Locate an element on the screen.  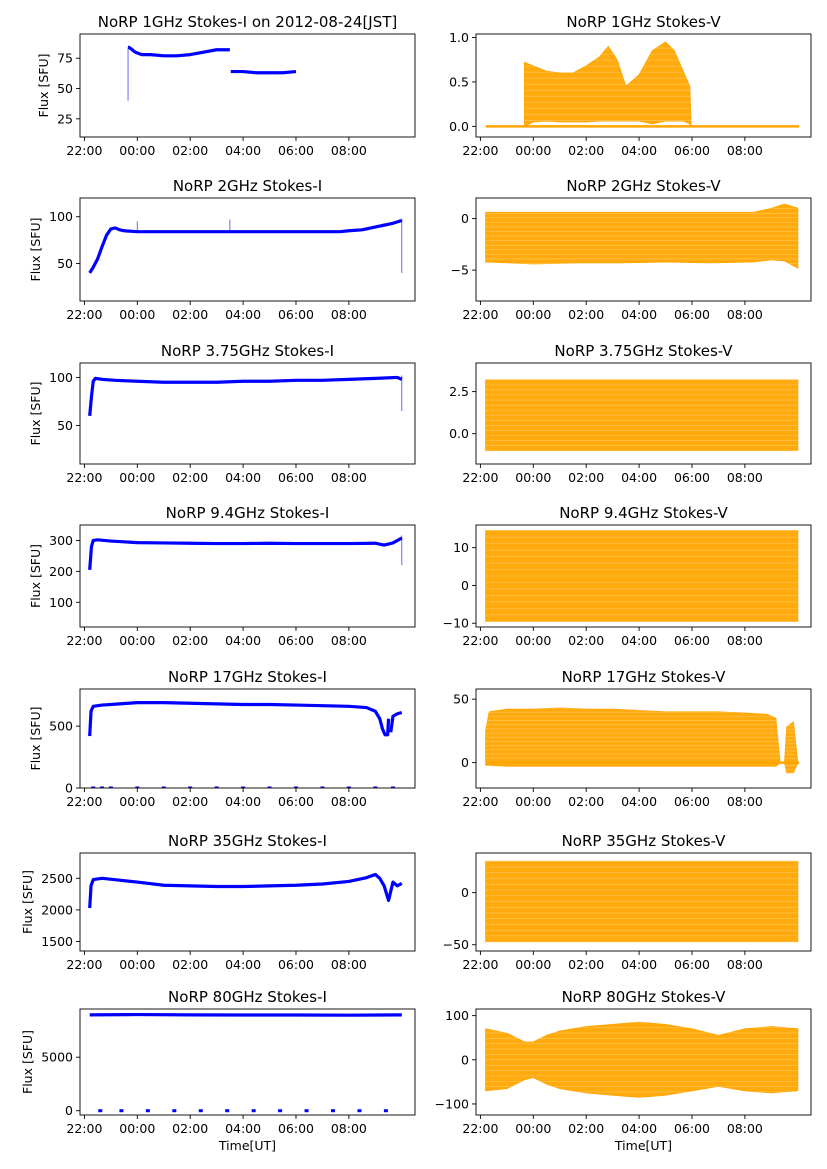
y-tick-label: 25 is located at coordinates (65, 118).